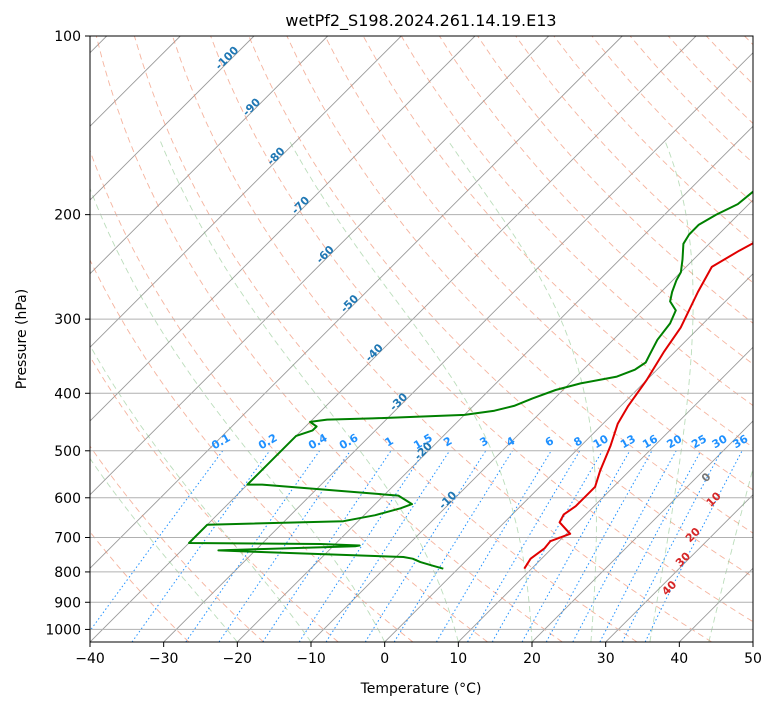 Image resolution: width=775 pixels, height=708 pixels. What do you see at coordinates (421, 689) in the screenshot?
I see `x-axis-label: Temperature (°C)` at bounding box center [421, 689].